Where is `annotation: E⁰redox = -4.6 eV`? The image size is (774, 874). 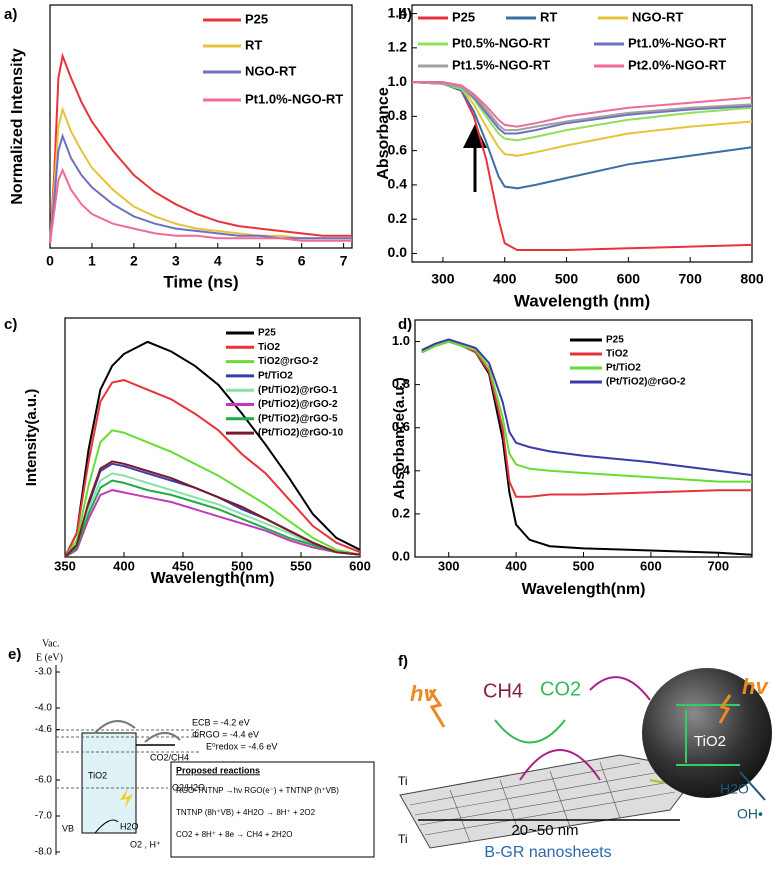
annotation: E⁰redox = -4.6 eV is located at coordinates (241, 746).